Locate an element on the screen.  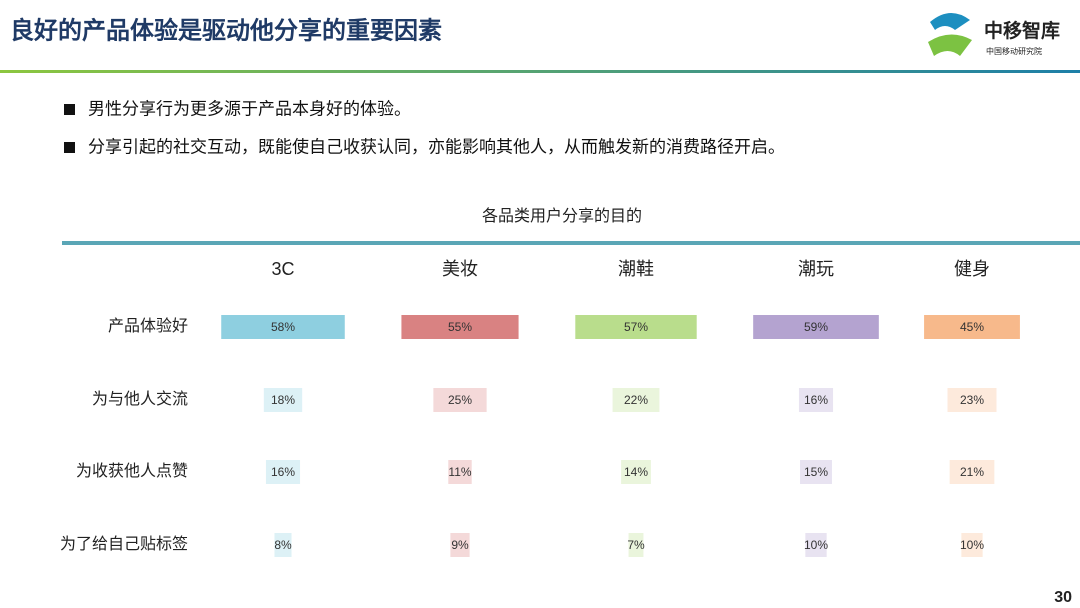
row-label: 为与他人交流 is located at coordinates (140, 399).